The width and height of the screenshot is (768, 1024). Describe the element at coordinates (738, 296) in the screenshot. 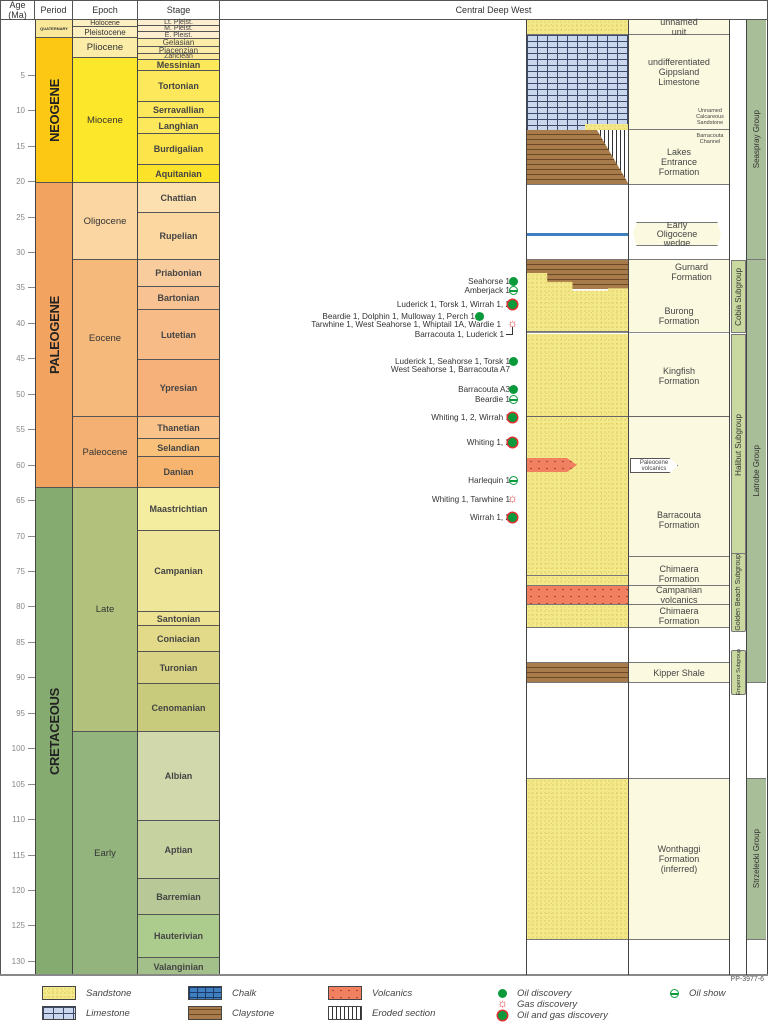

I see `subgroup-cobia: Cobia Subgroup` at that location.